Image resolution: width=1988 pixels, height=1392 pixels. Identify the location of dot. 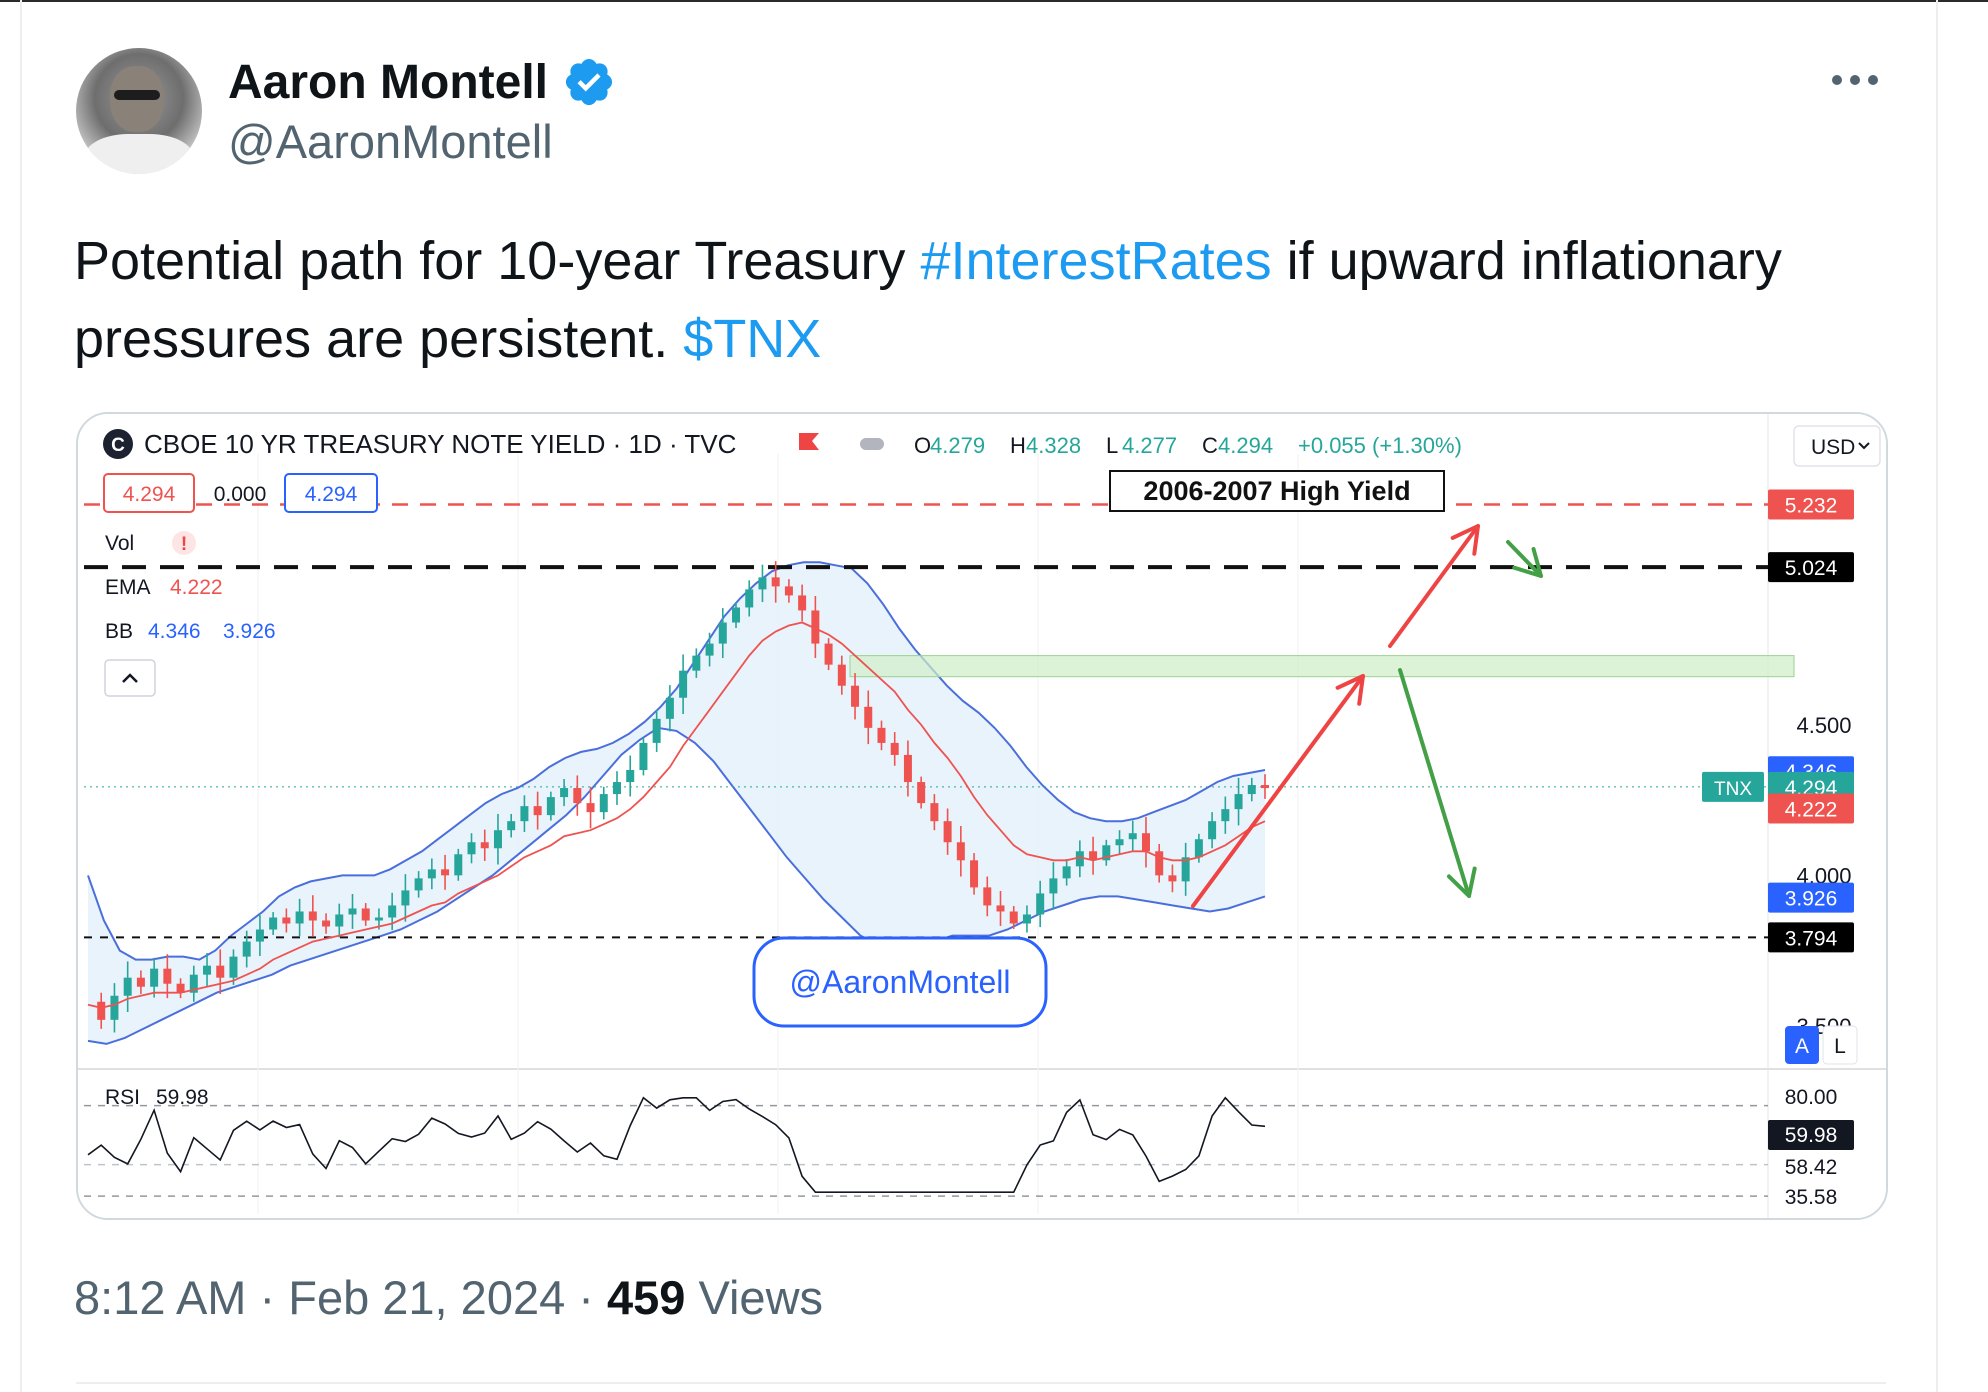
(1855, 80).